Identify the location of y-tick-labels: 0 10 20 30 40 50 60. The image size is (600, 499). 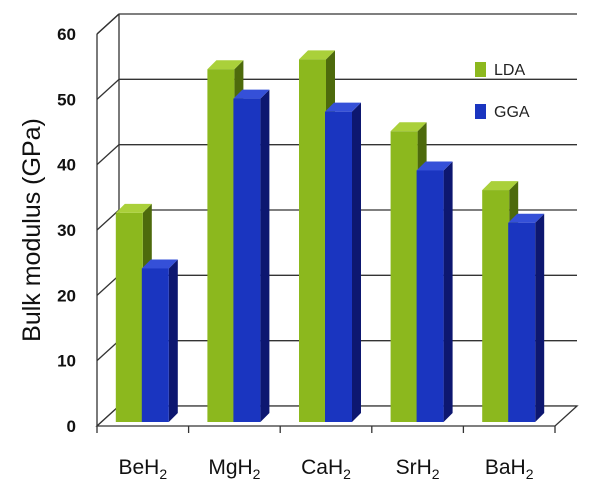
(66, 230).